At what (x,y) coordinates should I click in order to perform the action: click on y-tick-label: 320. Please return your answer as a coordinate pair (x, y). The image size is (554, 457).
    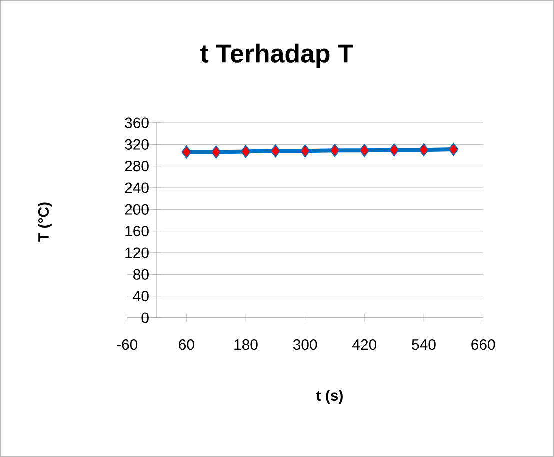
    Looking at the image, I should click on (137, 144).